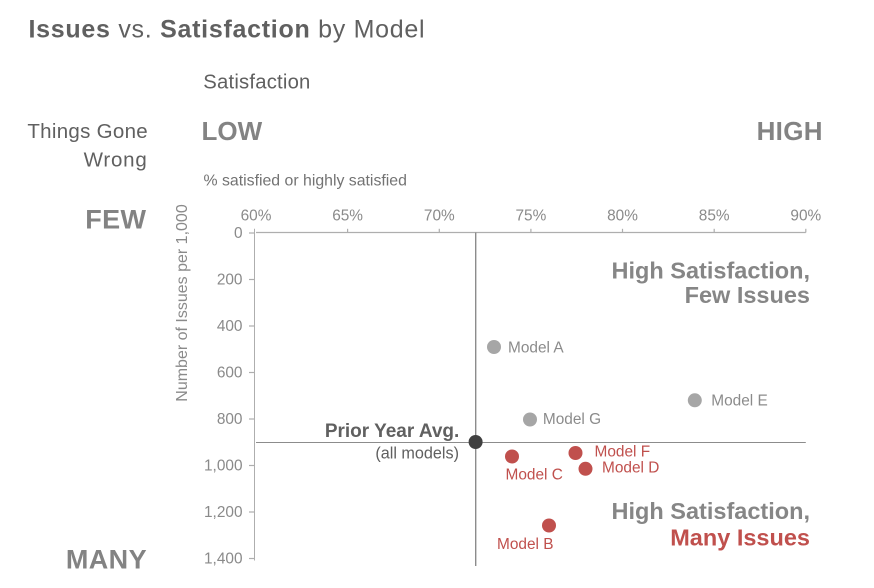 The image size is (874, 588). Describe the element at coordinates (116, 159) in the screenshot. I see `svg-text: Wrong` at that location.